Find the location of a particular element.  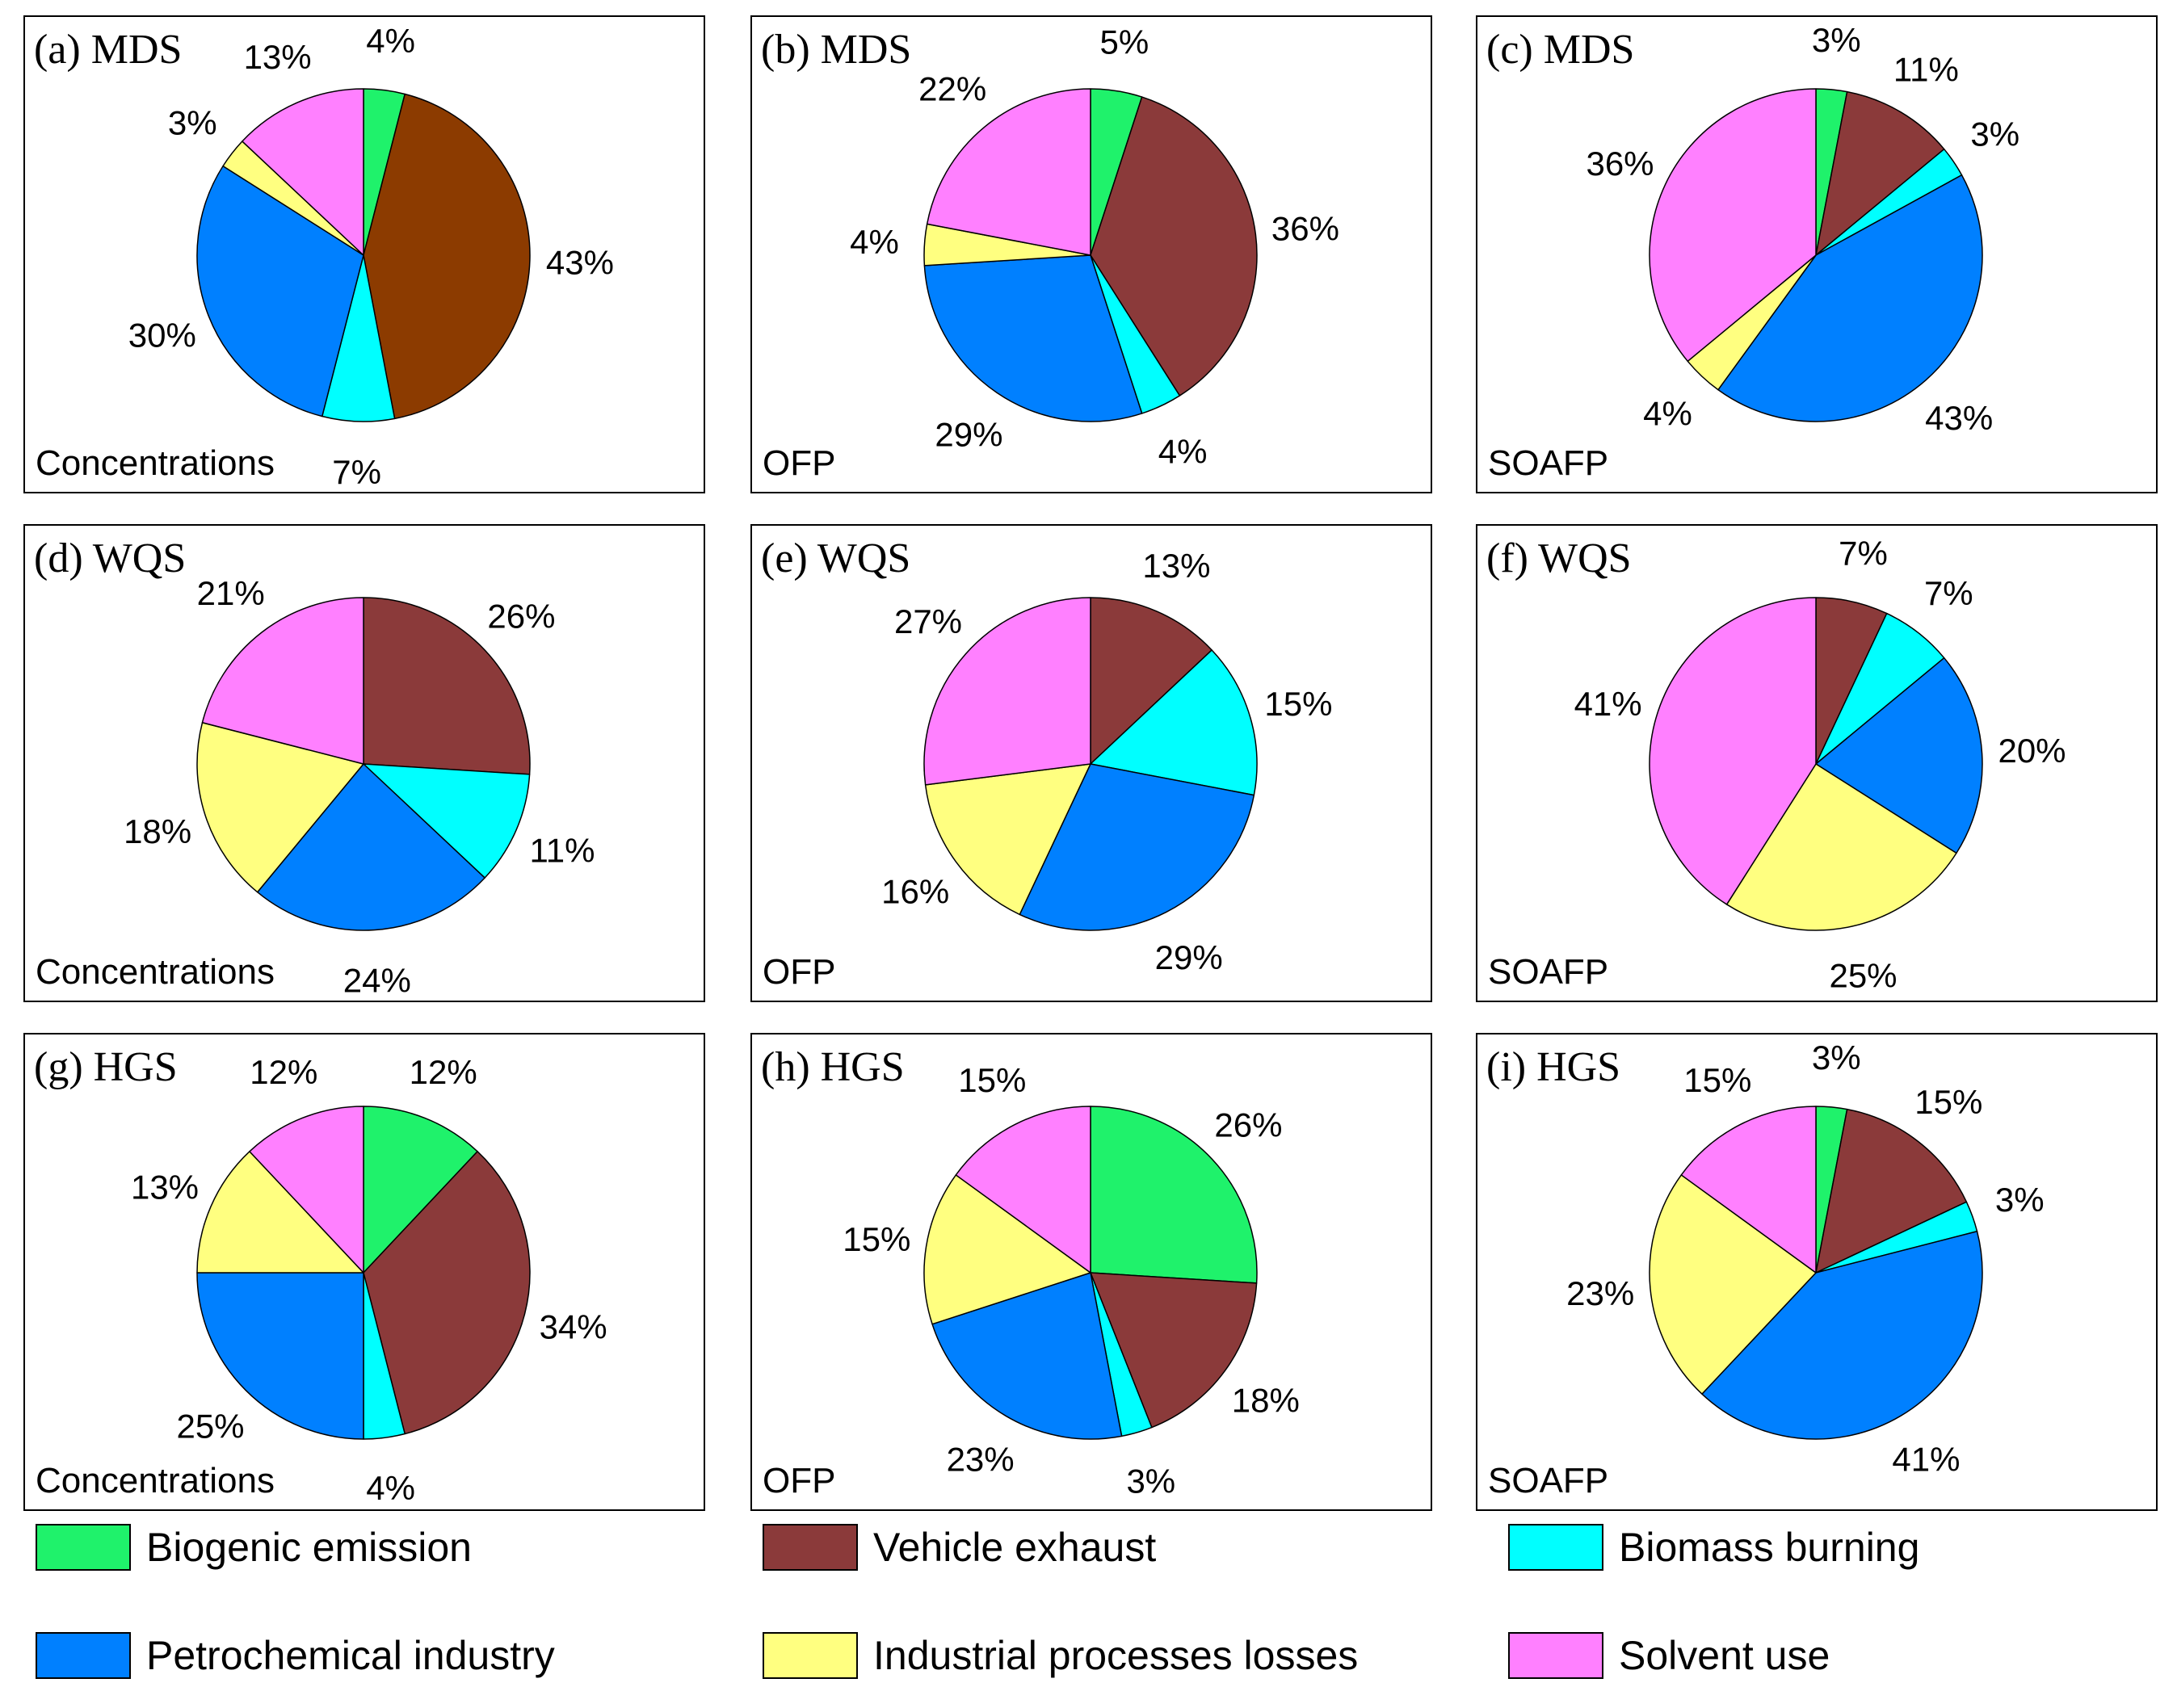

slice-label: 12% is located at coordinates (284, 1072).